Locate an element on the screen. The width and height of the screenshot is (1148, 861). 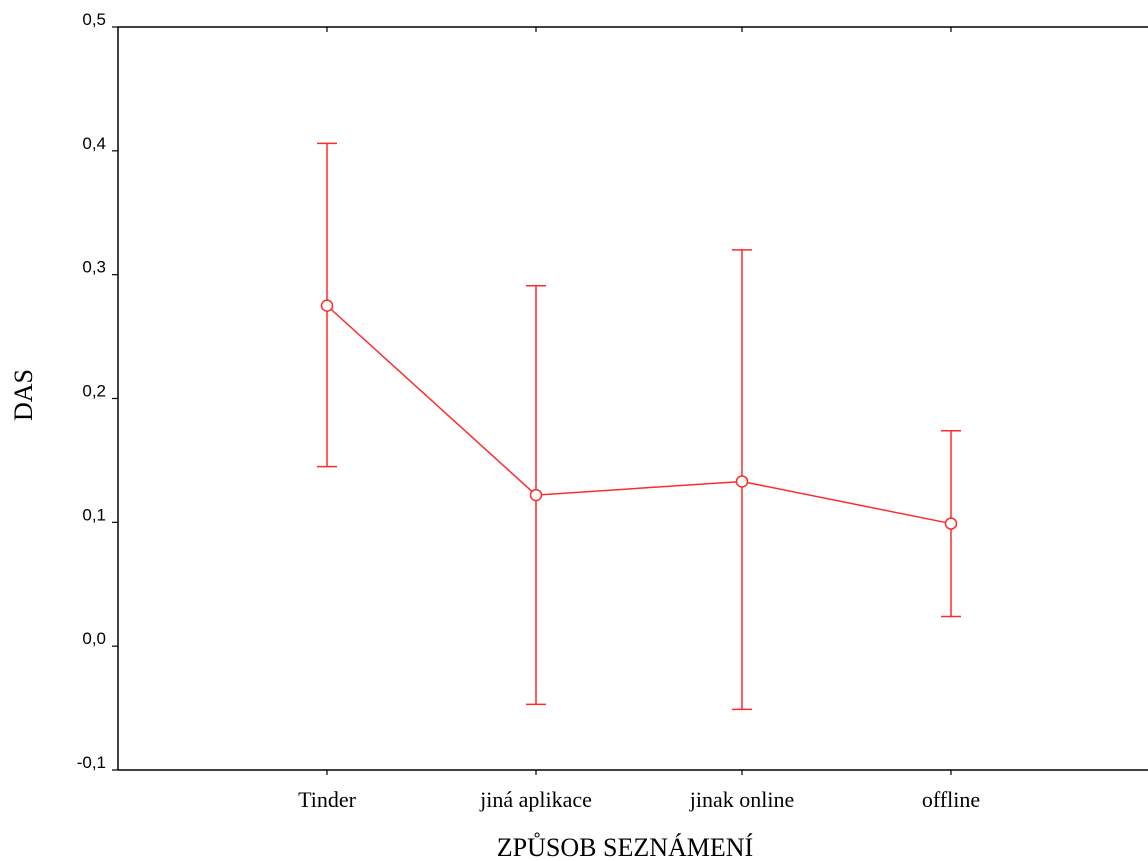
series-line is located at coordinates (639, 415).